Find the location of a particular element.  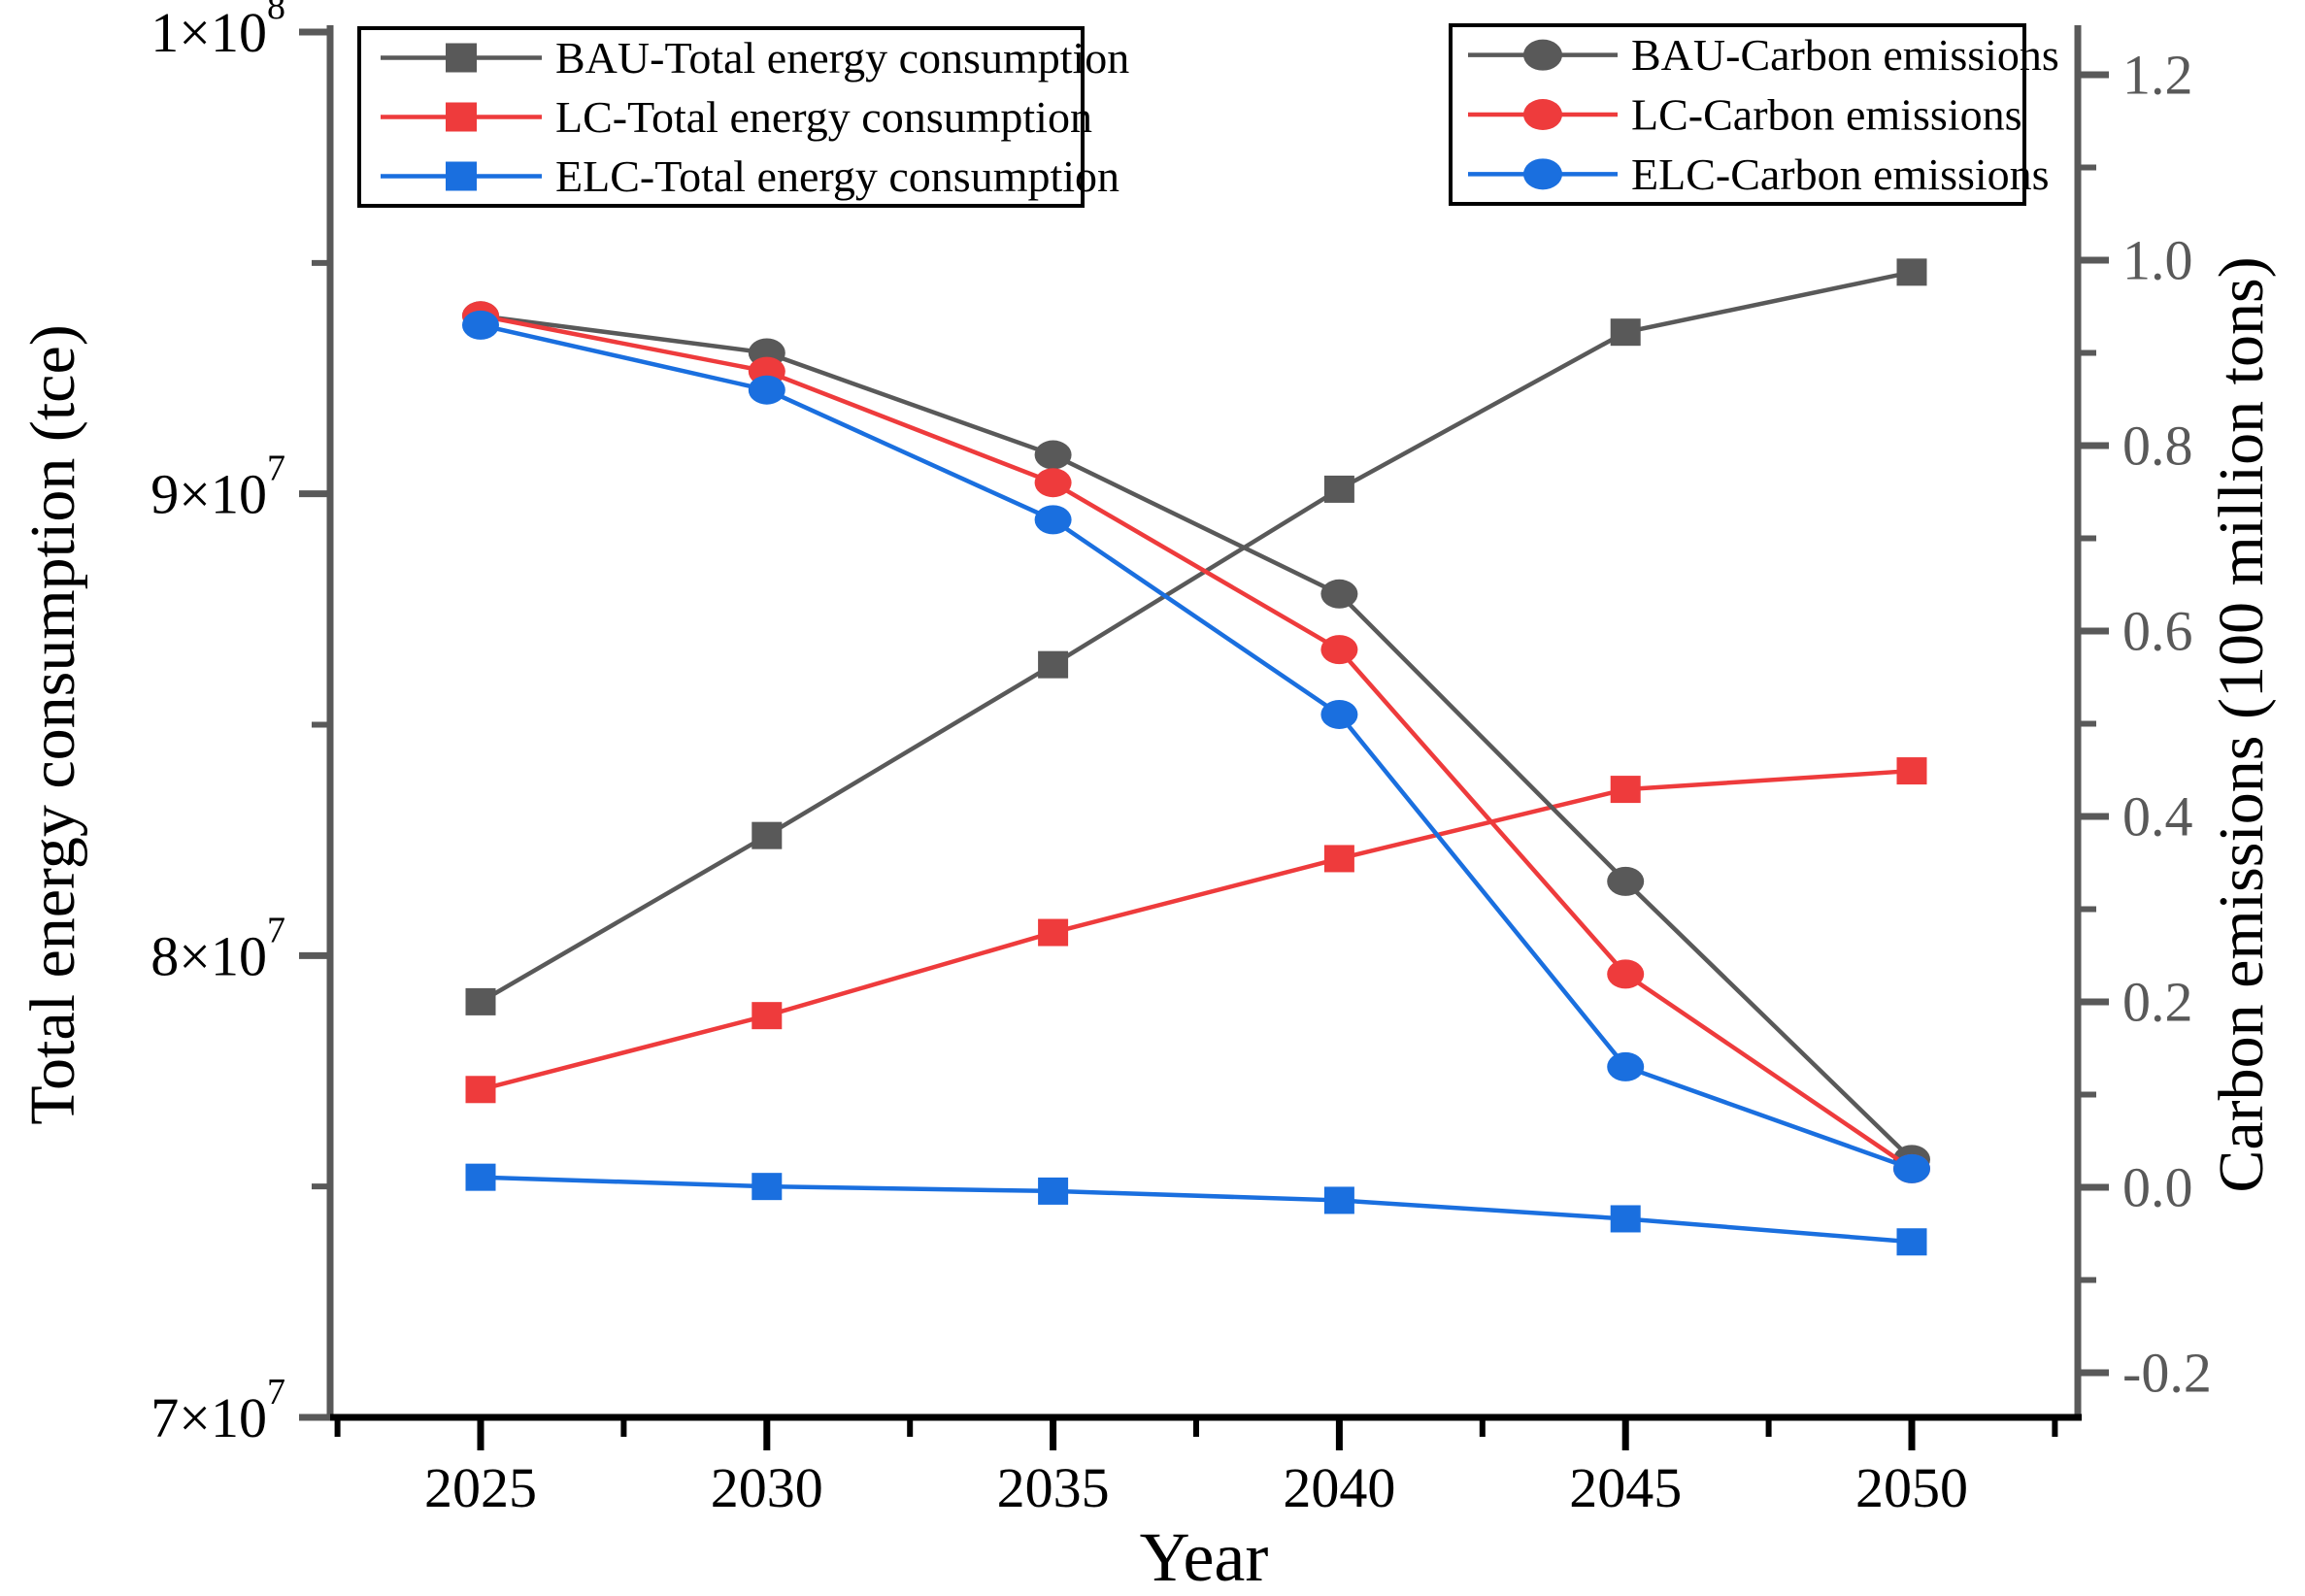

series-elc-total-energy-consumption is located at coordinates (1196, 1209).